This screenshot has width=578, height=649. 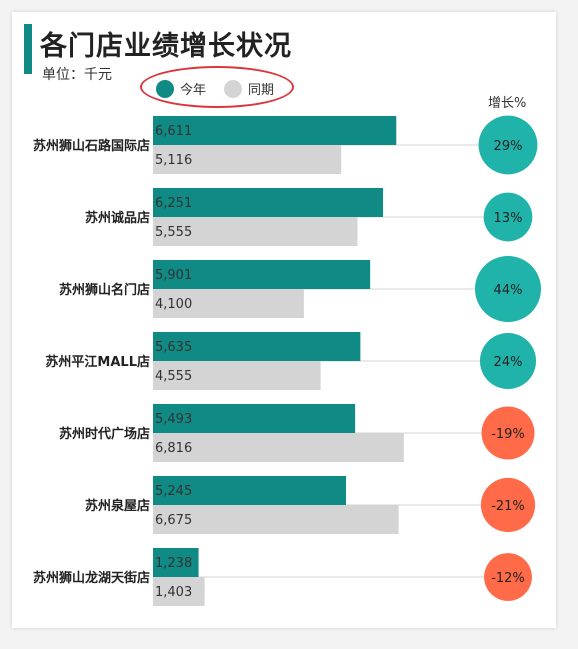 What do you see at coordinates (91, 578) in the screenshot?
I see `category-label: 苏州狮山龙湖天街店` at bounding box center [91, 578].